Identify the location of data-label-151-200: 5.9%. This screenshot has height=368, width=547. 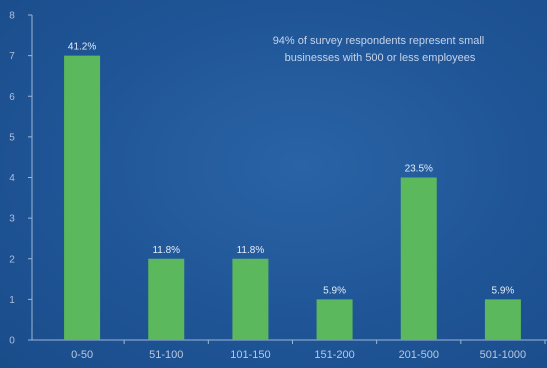
(334, 290).